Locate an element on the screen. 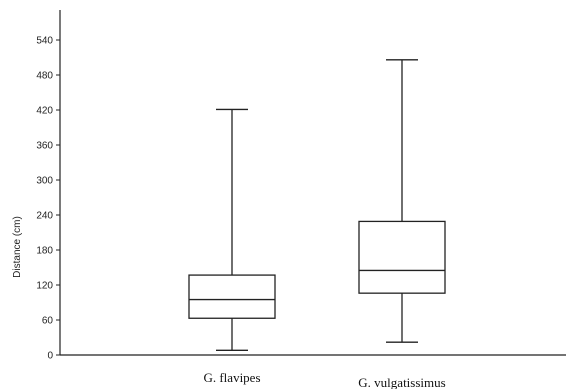 This screenshot has height=389, width=566. y-tick-label: 300 is located at coordinates (44, 181).